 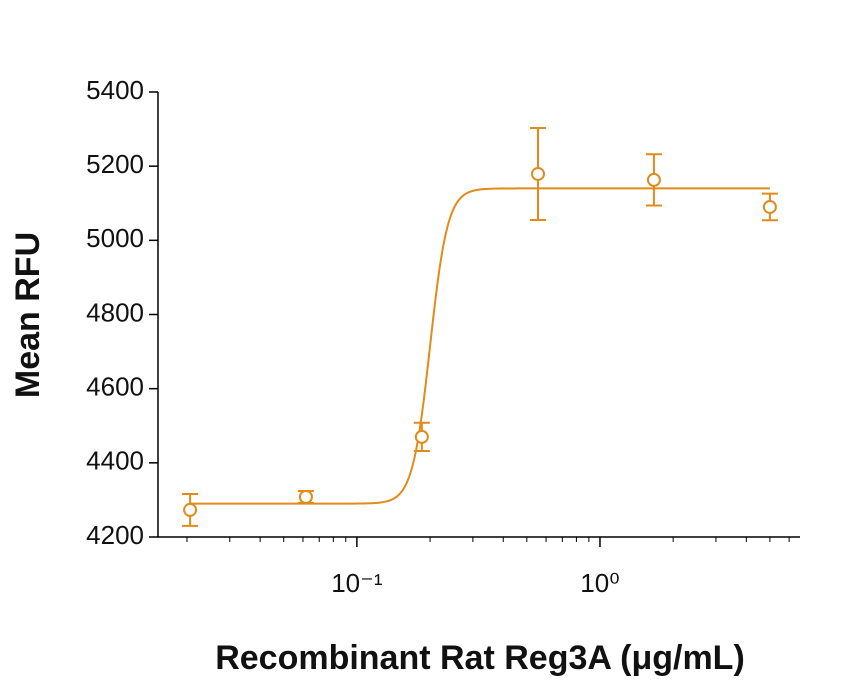 I want to click on y-tick-label: 4600, so click(x=115, y=387).